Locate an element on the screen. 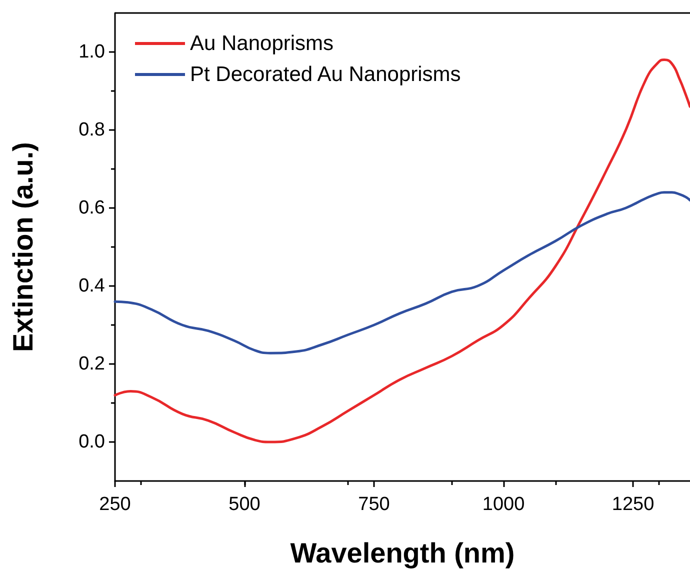  y-tick-label: 0.4 is located at coordinates (92, 286).